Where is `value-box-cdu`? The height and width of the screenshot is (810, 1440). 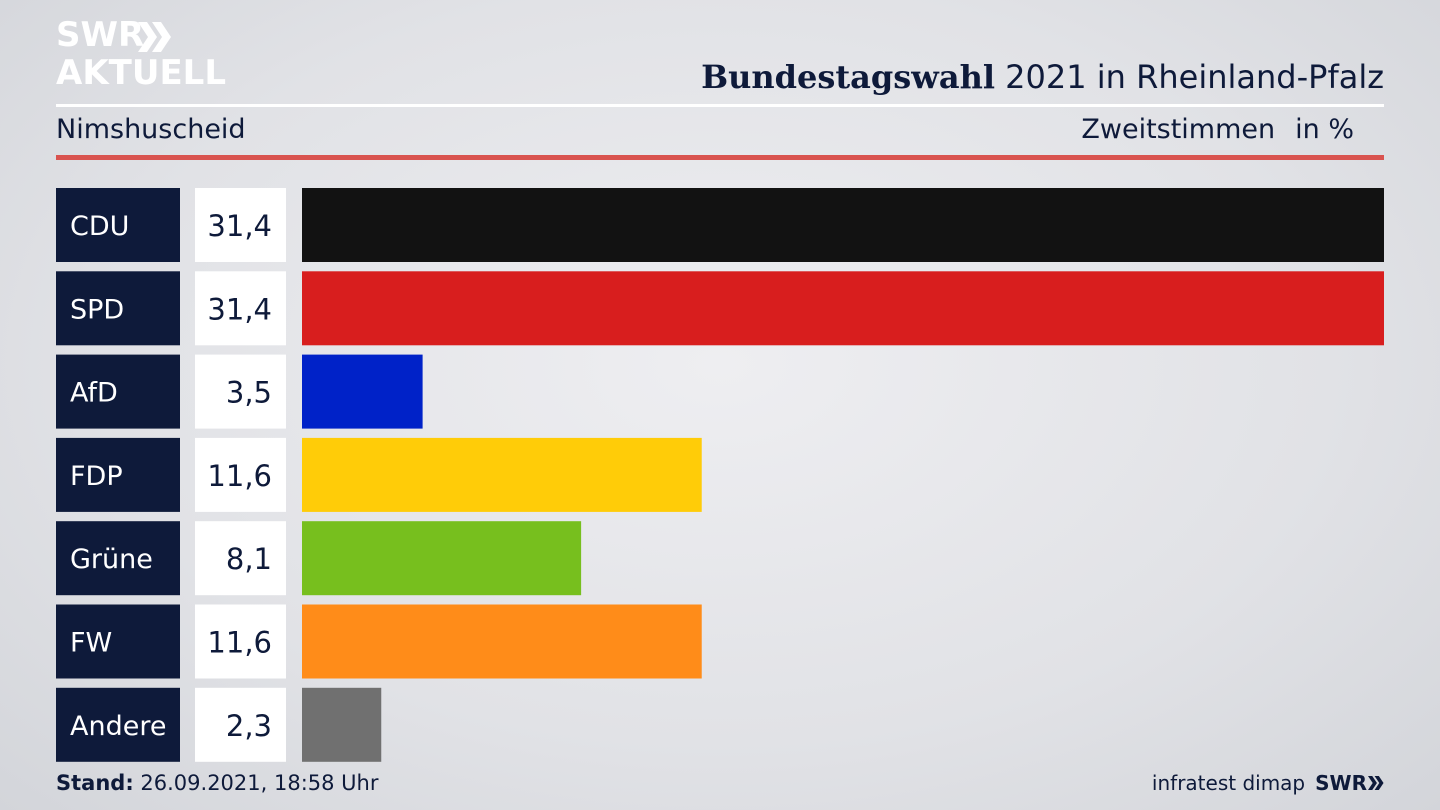 value-box-cdu is located at coordinates (240, 225).